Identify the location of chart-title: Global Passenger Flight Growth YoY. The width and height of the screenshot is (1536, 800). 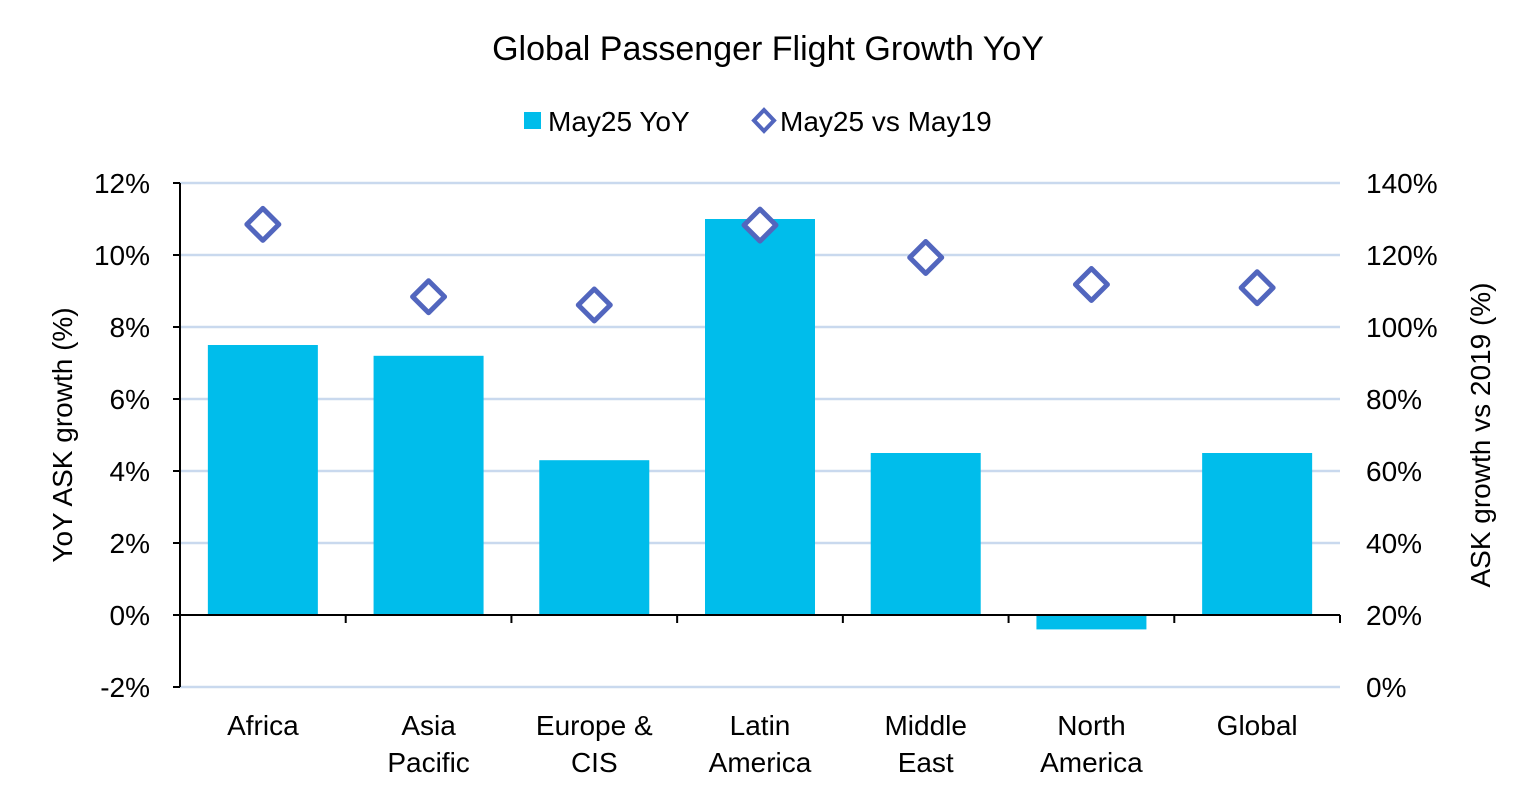
(768, 49).